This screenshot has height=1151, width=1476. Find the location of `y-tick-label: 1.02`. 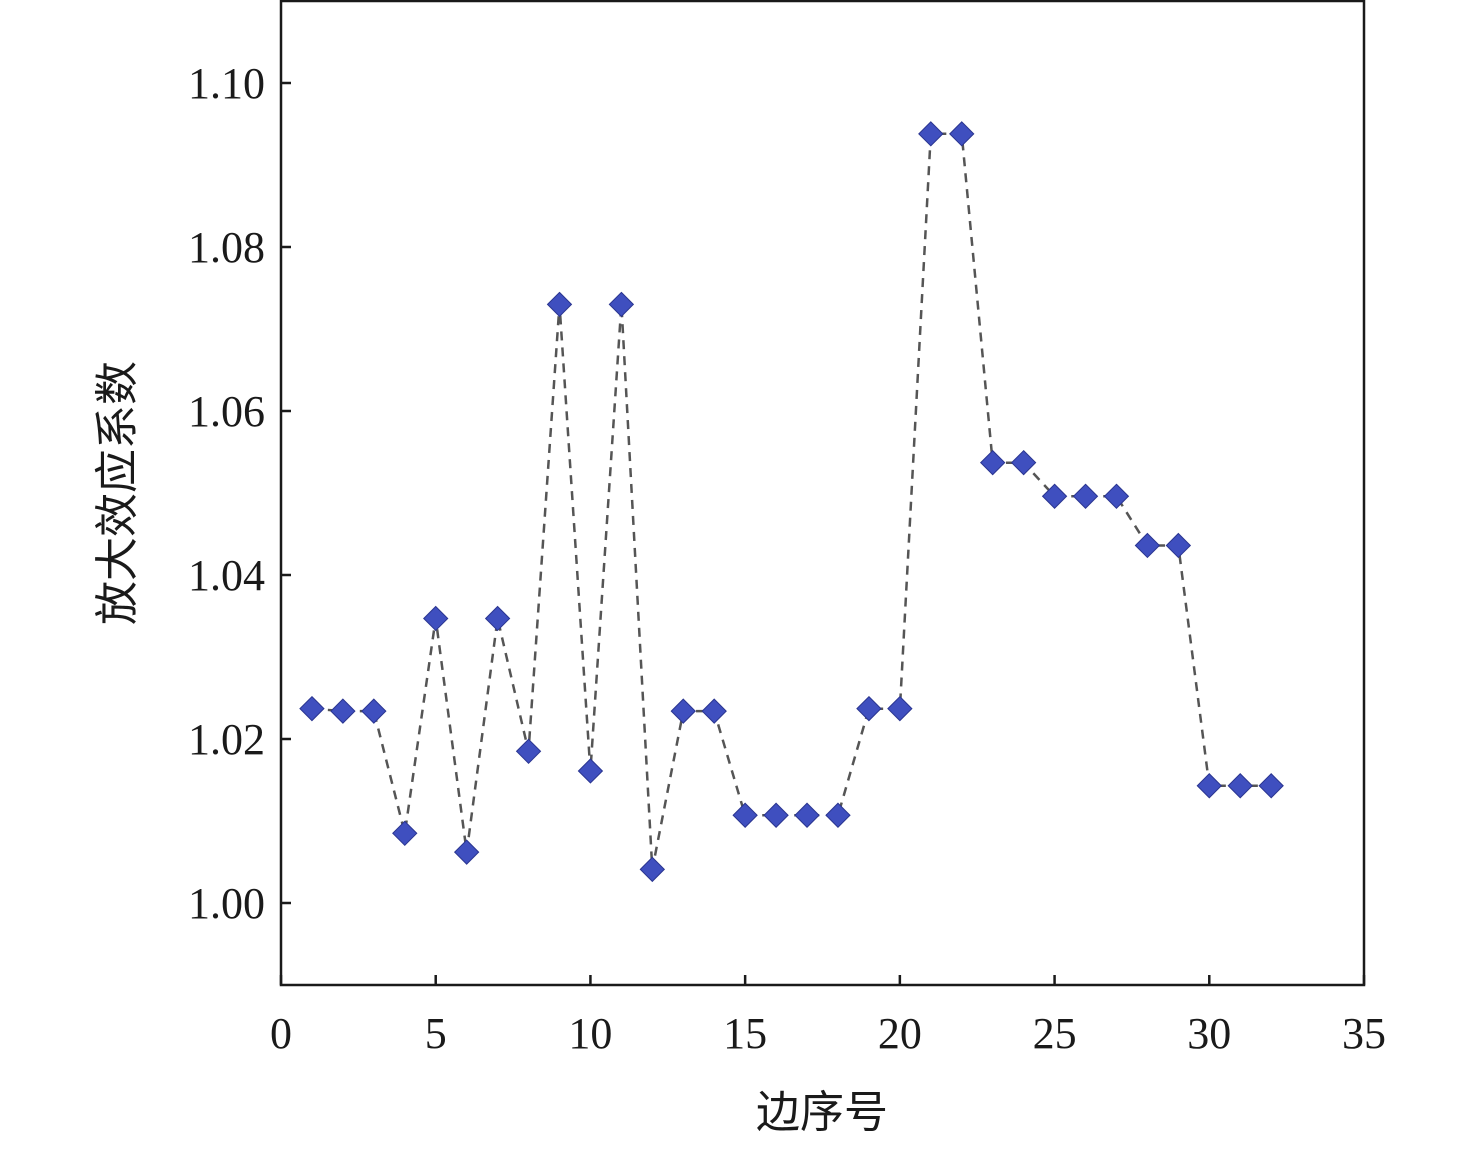

y-tick-label: 1.02 is located at coordinates (226, 739).